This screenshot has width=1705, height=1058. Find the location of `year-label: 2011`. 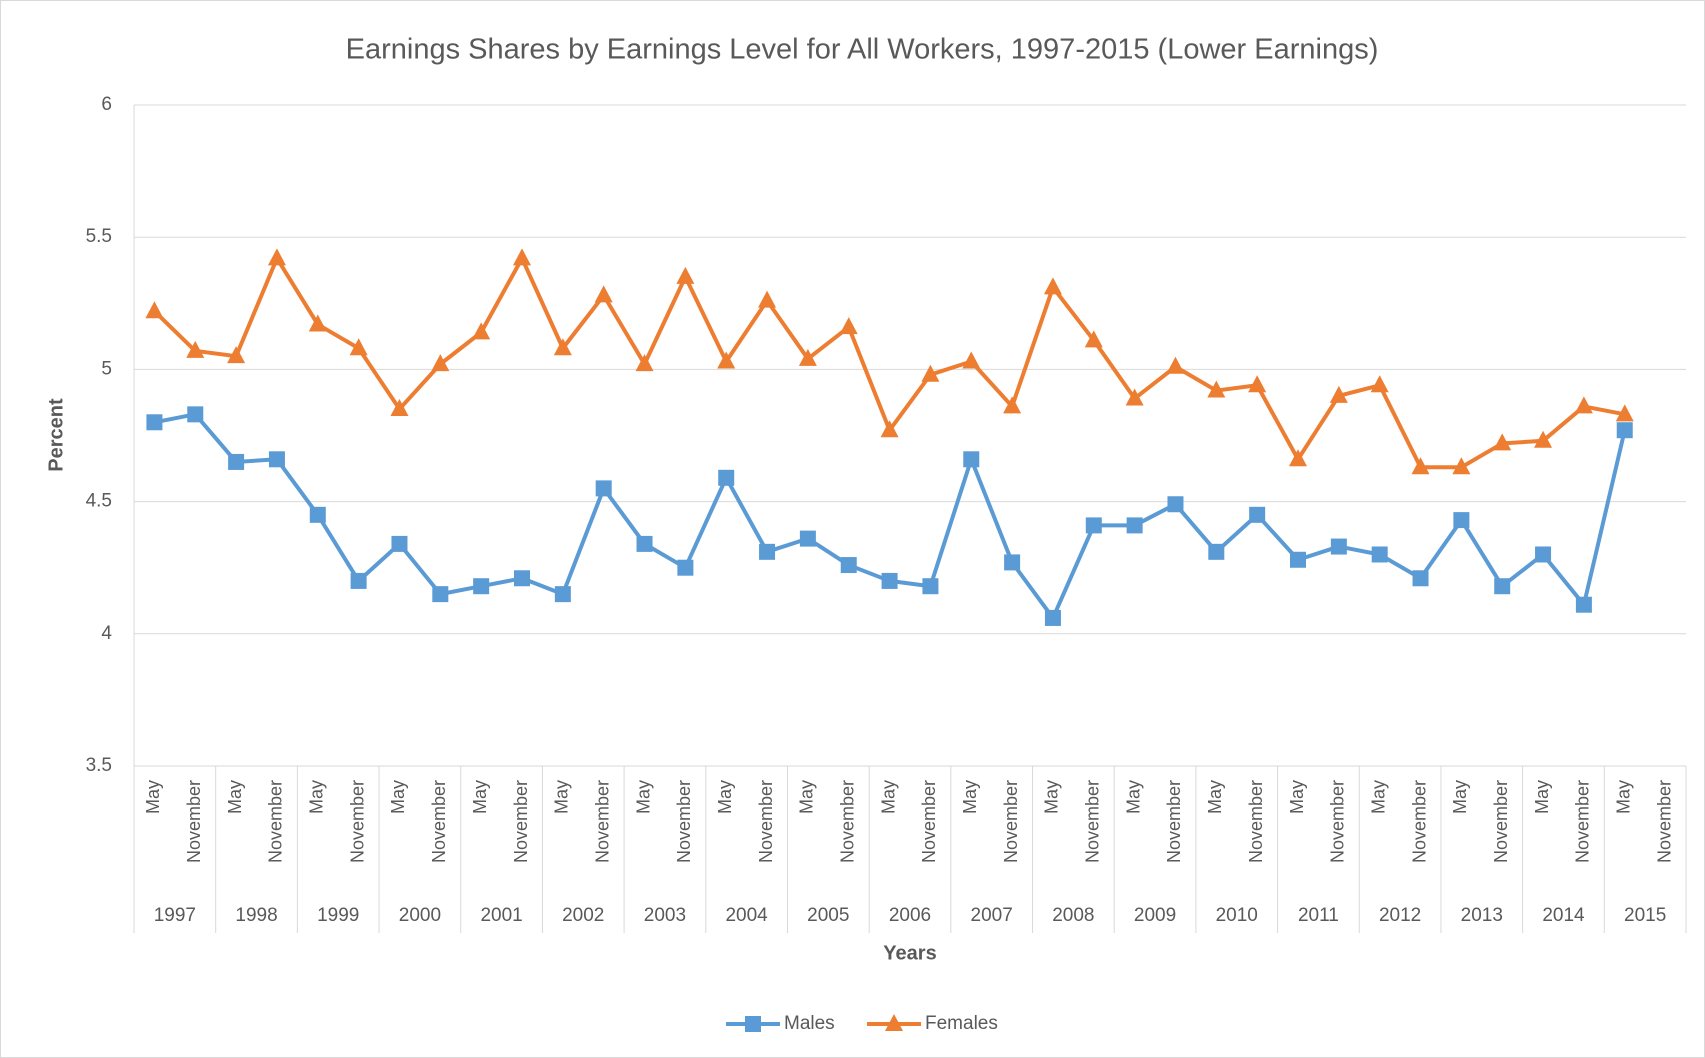

year-label: 2011 is located at coordinates (1318, 915).